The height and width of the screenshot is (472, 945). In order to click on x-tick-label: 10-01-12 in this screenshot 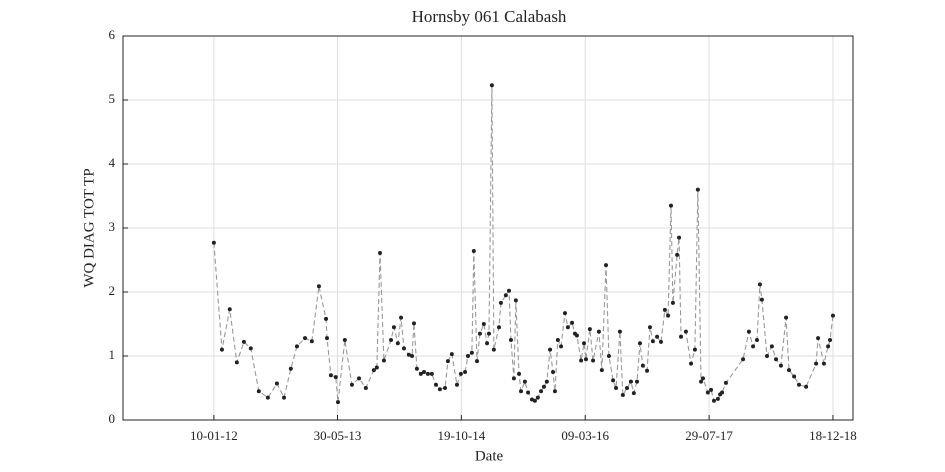, I will do `click(214, 435)`.